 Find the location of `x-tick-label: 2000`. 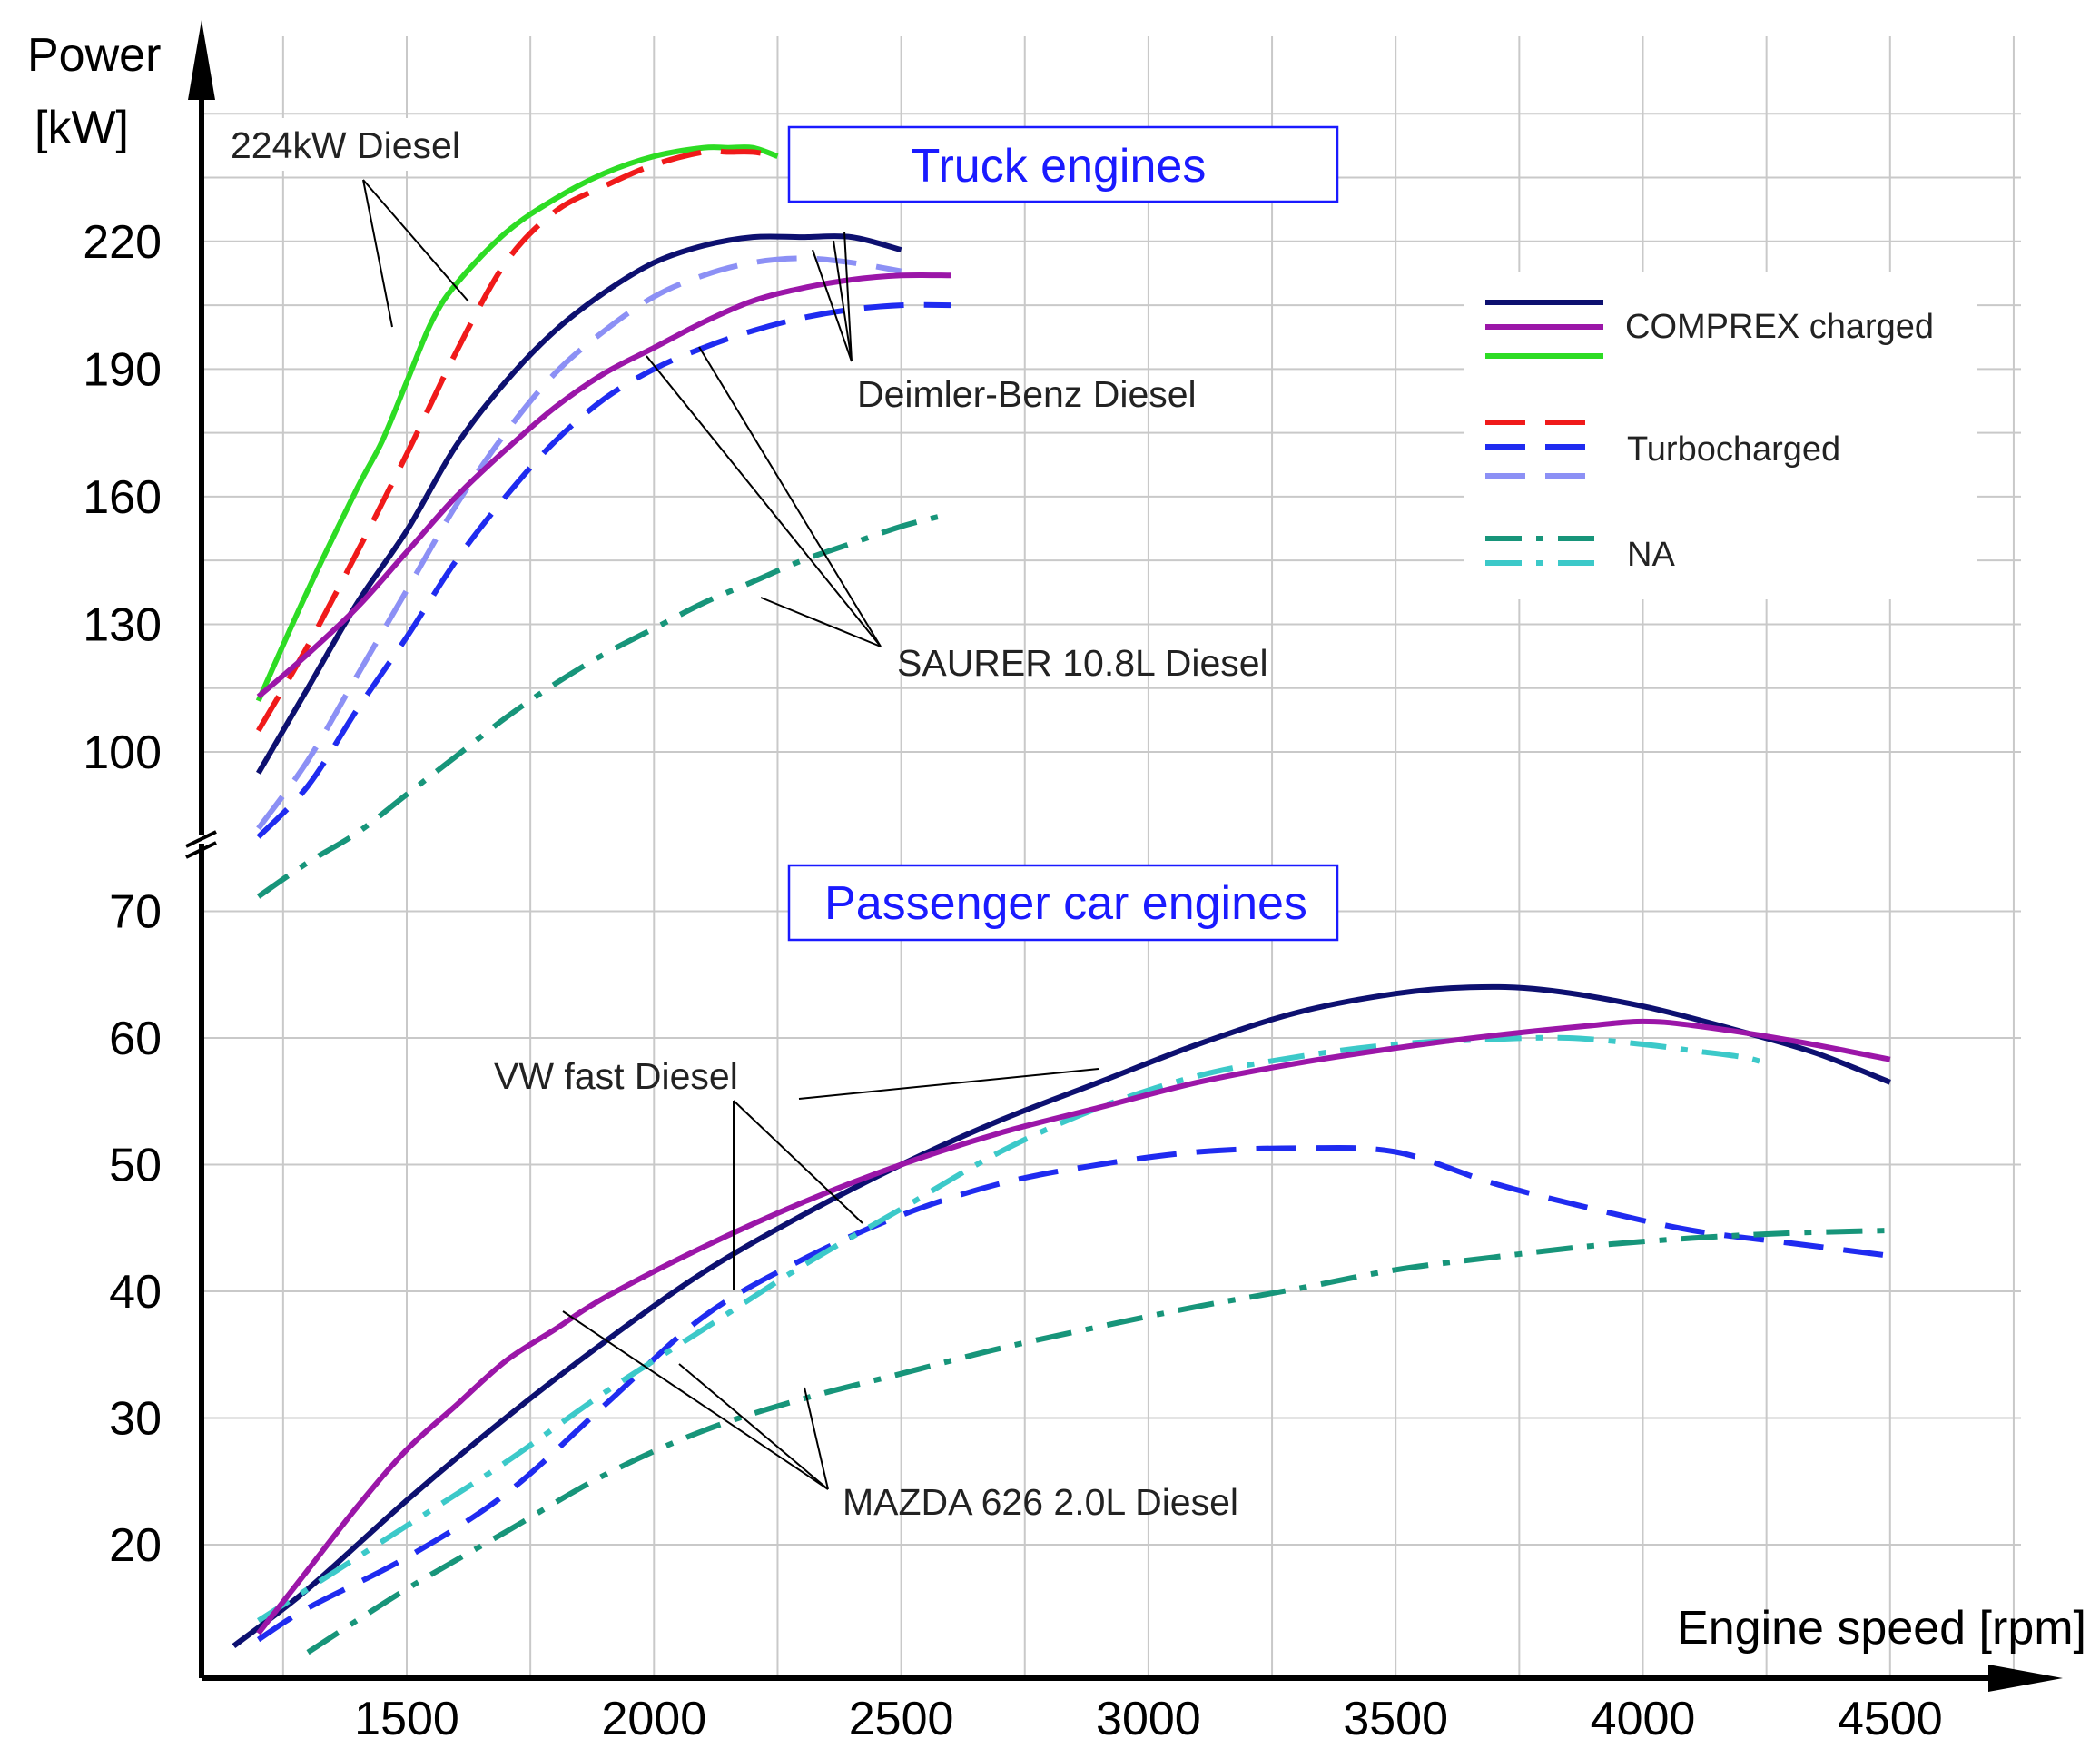

x-tick-label: 2000 is located at coordinates (653, 1719).